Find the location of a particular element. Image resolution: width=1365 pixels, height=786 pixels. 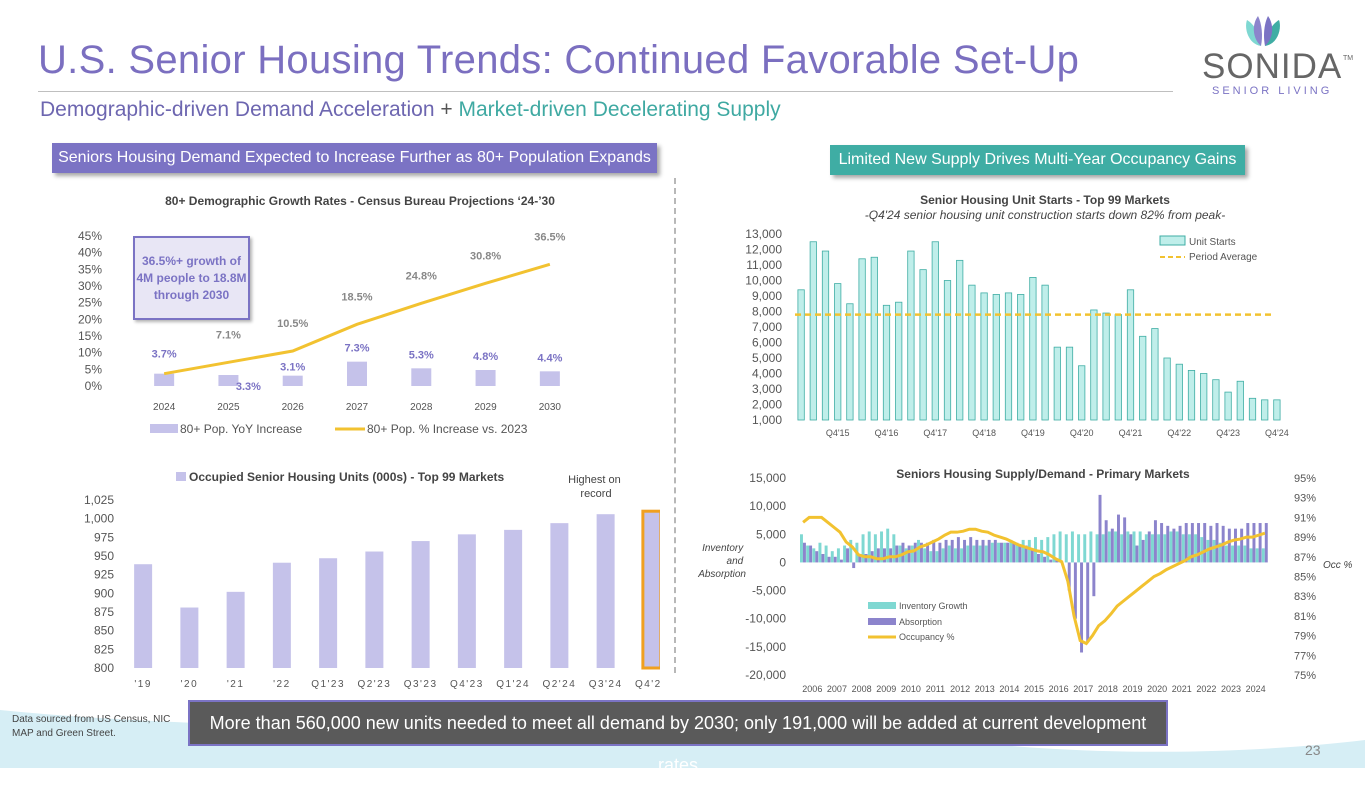

bar-data-label: 3.7% is located at coordinates (164, 355).